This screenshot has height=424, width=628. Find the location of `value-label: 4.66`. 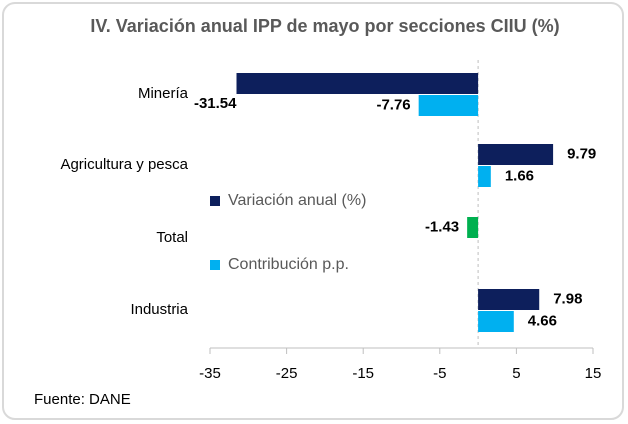

value-label: 4.66 is located at coordinates (542, 320).